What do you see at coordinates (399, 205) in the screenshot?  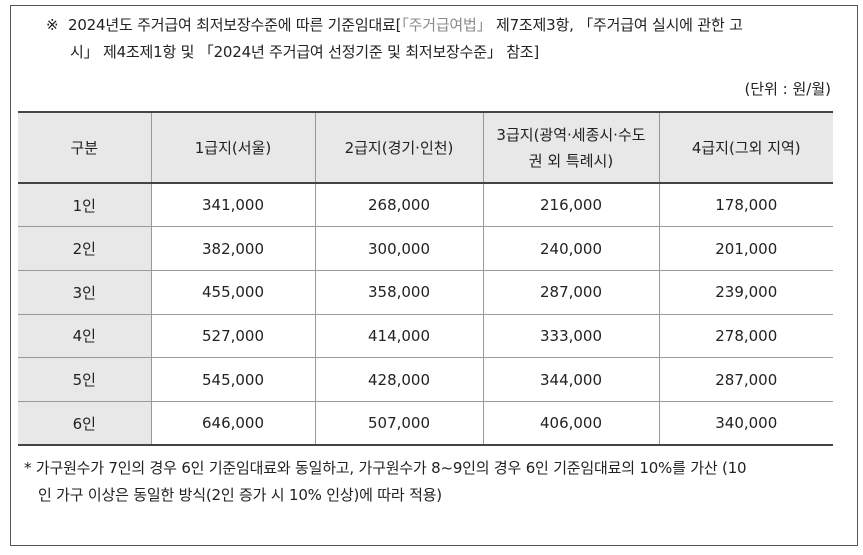 I see `table-cell: 268,000` at bounding box center [399, 205].